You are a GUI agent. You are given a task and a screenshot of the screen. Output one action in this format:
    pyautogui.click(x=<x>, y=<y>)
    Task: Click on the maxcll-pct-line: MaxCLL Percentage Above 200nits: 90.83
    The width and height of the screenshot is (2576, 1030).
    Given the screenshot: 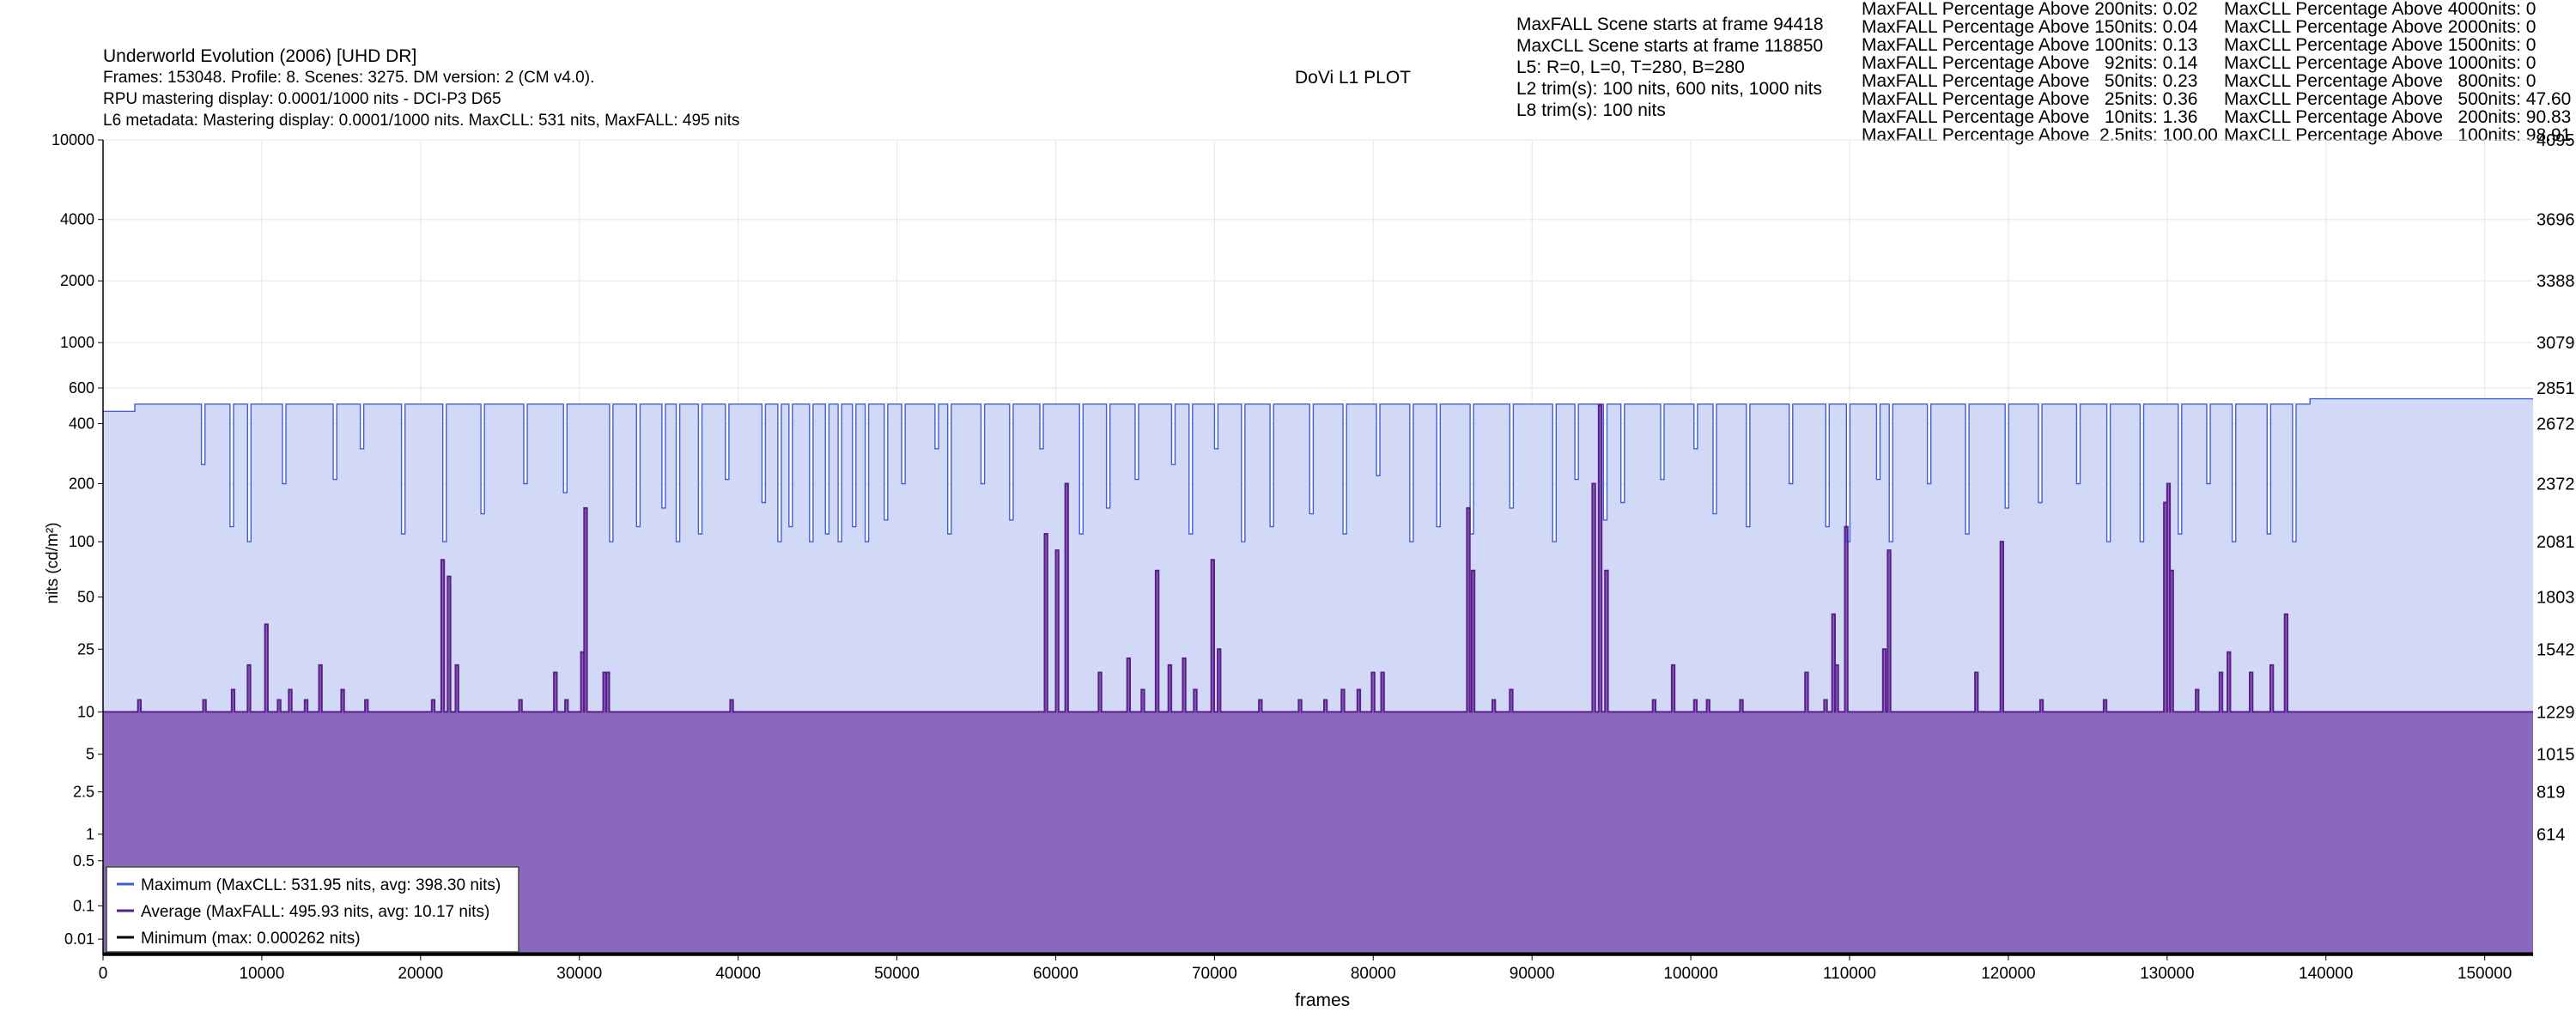 What is the action you would take?
    pyautogui.click(x=2398, y=117)
    